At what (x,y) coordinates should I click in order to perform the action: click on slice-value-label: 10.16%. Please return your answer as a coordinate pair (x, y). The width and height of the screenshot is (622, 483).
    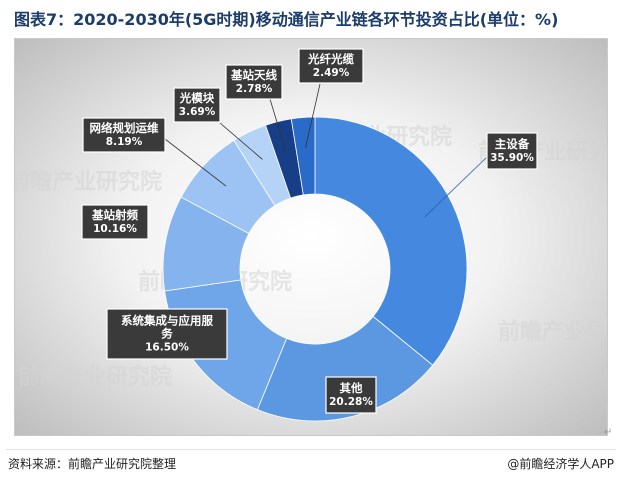
    Looking at the image, I should click on (115, 229).